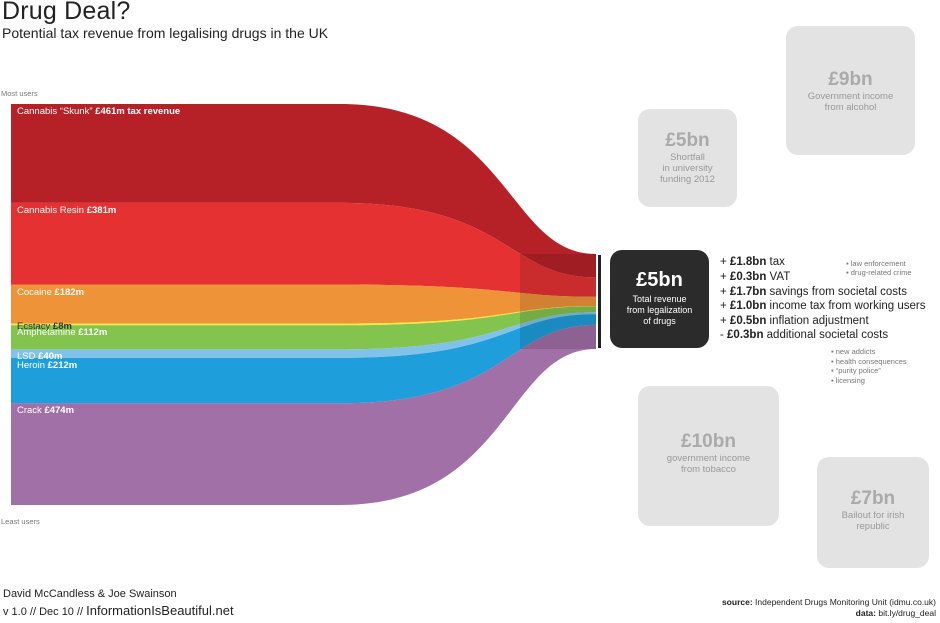 This screenshot has width=940, height=623. Describe the element at coordinates (755, 277) in the screenshot. I see `breakdown-vat: + £0.3bn VAT` at that location.